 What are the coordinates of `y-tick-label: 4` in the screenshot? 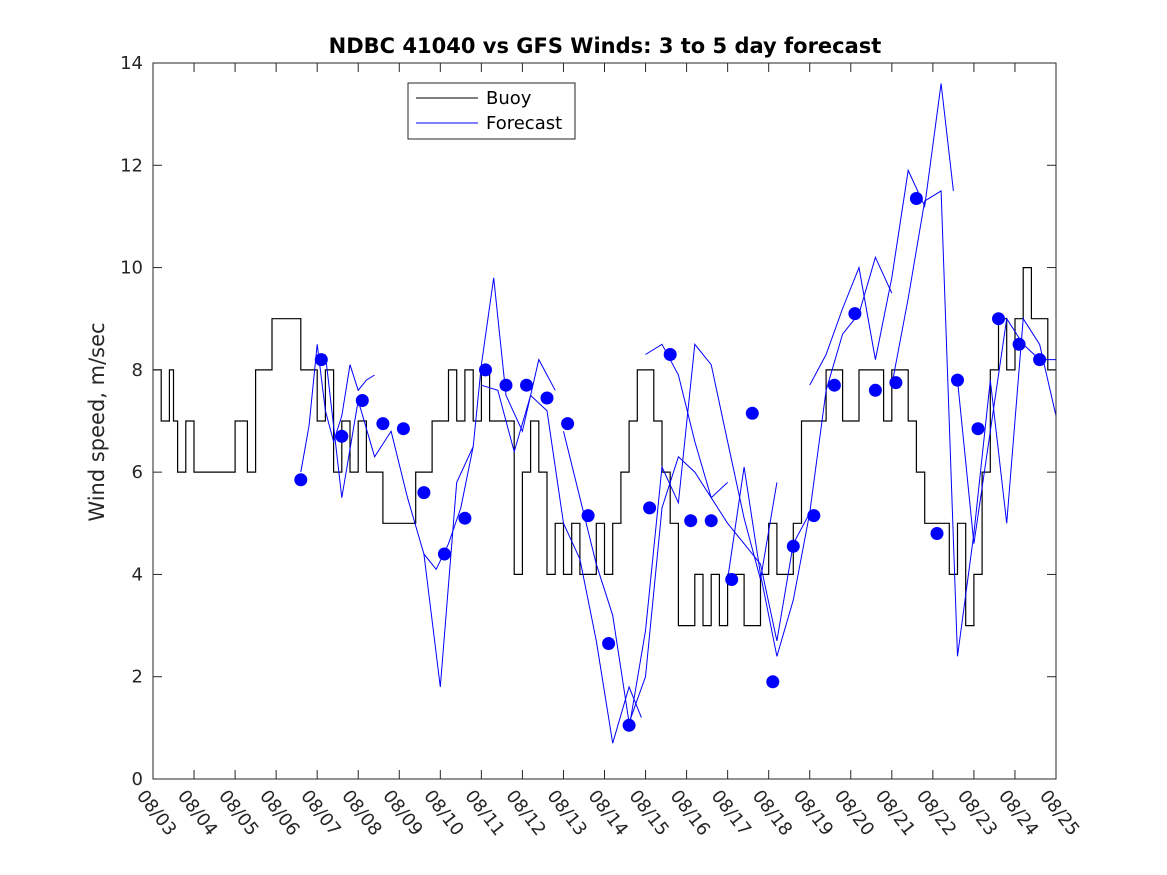 It's located at (137, 574).